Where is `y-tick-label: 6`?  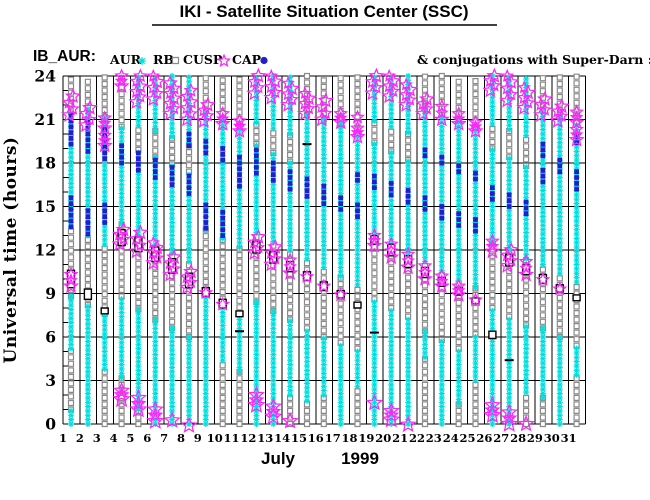 y-tick-label: 6 is located at coordinates (50, 337).